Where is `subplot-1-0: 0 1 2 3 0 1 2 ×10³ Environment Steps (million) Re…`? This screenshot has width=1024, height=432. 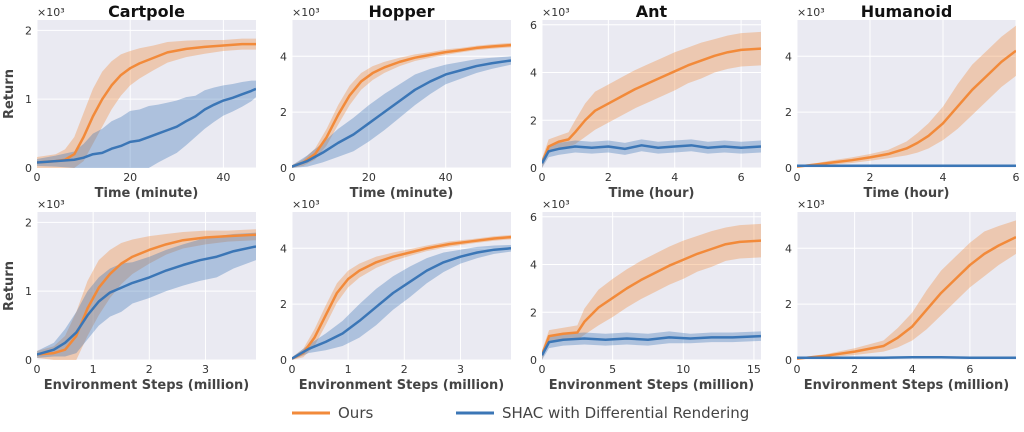
subplot-1-0: 0 1 2 3 0 1 2 ×10³ Environment Steps (million) Re… is located at coordinates (129, 295).